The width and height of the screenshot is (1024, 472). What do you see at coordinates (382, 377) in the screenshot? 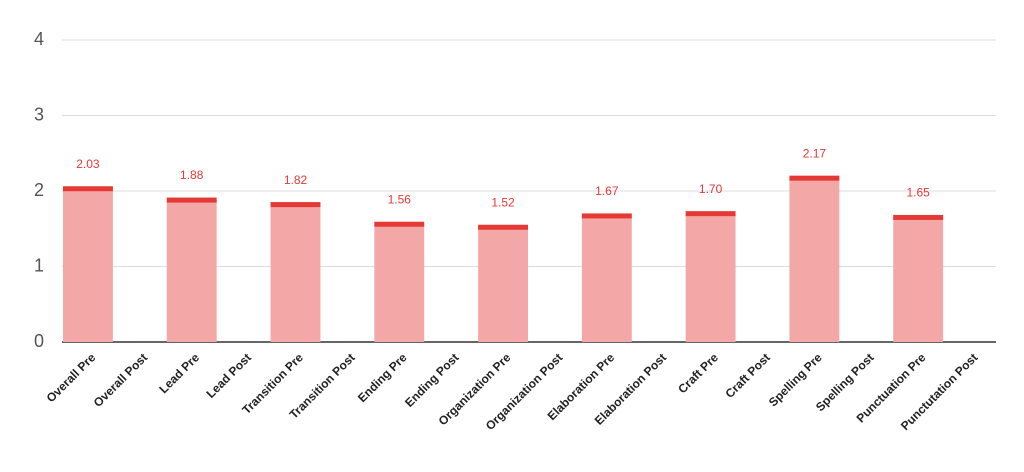
I see `x-tick-label: Ending Pre` at bounding box center [382, 377].